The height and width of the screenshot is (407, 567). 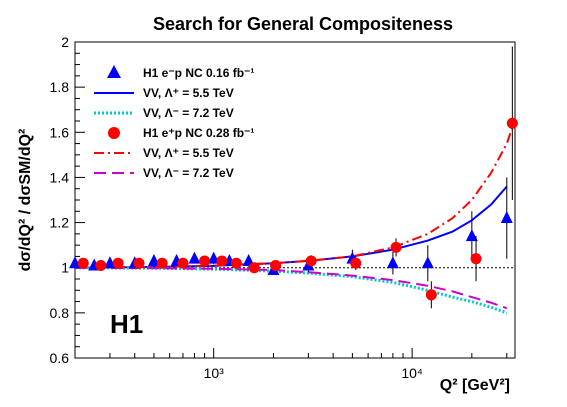 What do you see at coordinates (198, 133) in the screenshot?
I see `legend-label: H1 e⁺p NC 0.28 fb⁻¹` at bounding box center [198, 133].